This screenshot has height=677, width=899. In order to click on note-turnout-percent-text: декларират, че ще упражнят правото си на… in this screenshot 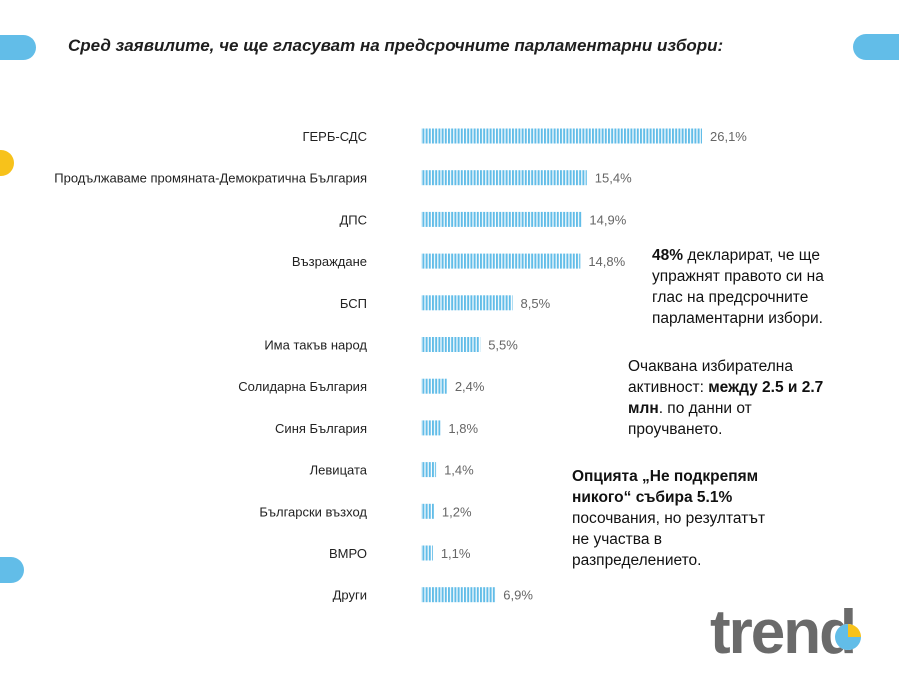, I will do `click(738, 287)`.